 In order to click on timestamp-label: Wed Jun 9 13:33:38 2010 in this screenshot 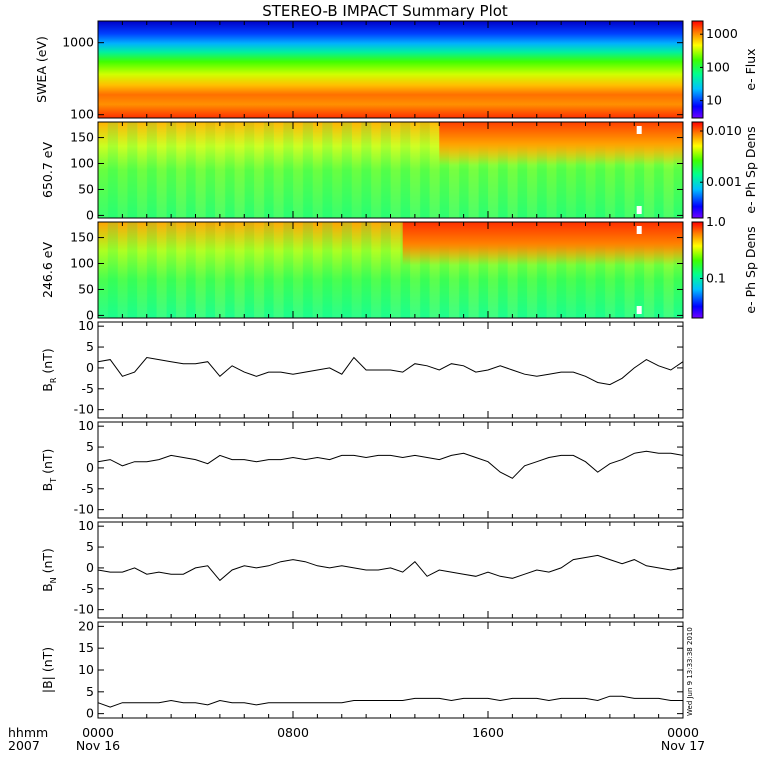, I will do `click(690, 671)`.